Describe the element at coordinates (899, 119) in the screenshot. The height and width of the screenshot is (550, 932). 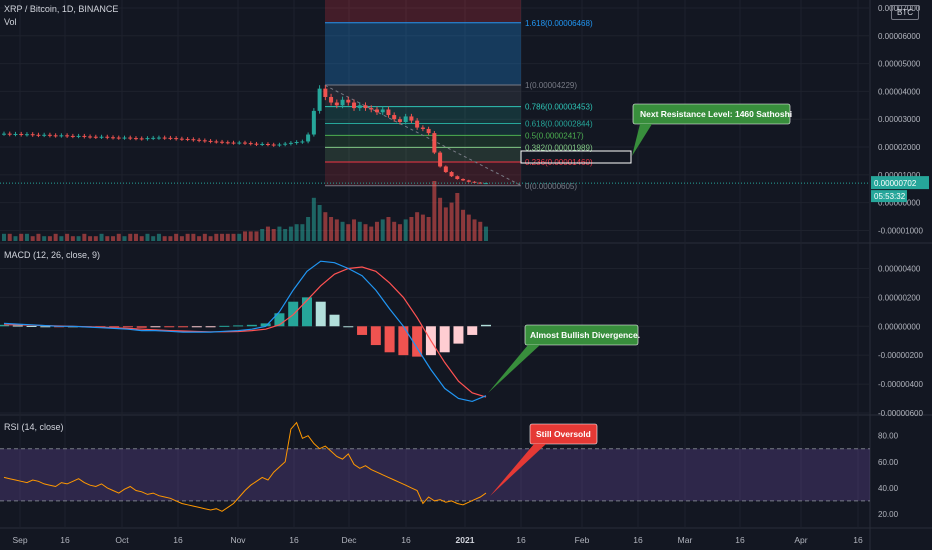
I see `price-tick-label: 0.00003000` at that location.